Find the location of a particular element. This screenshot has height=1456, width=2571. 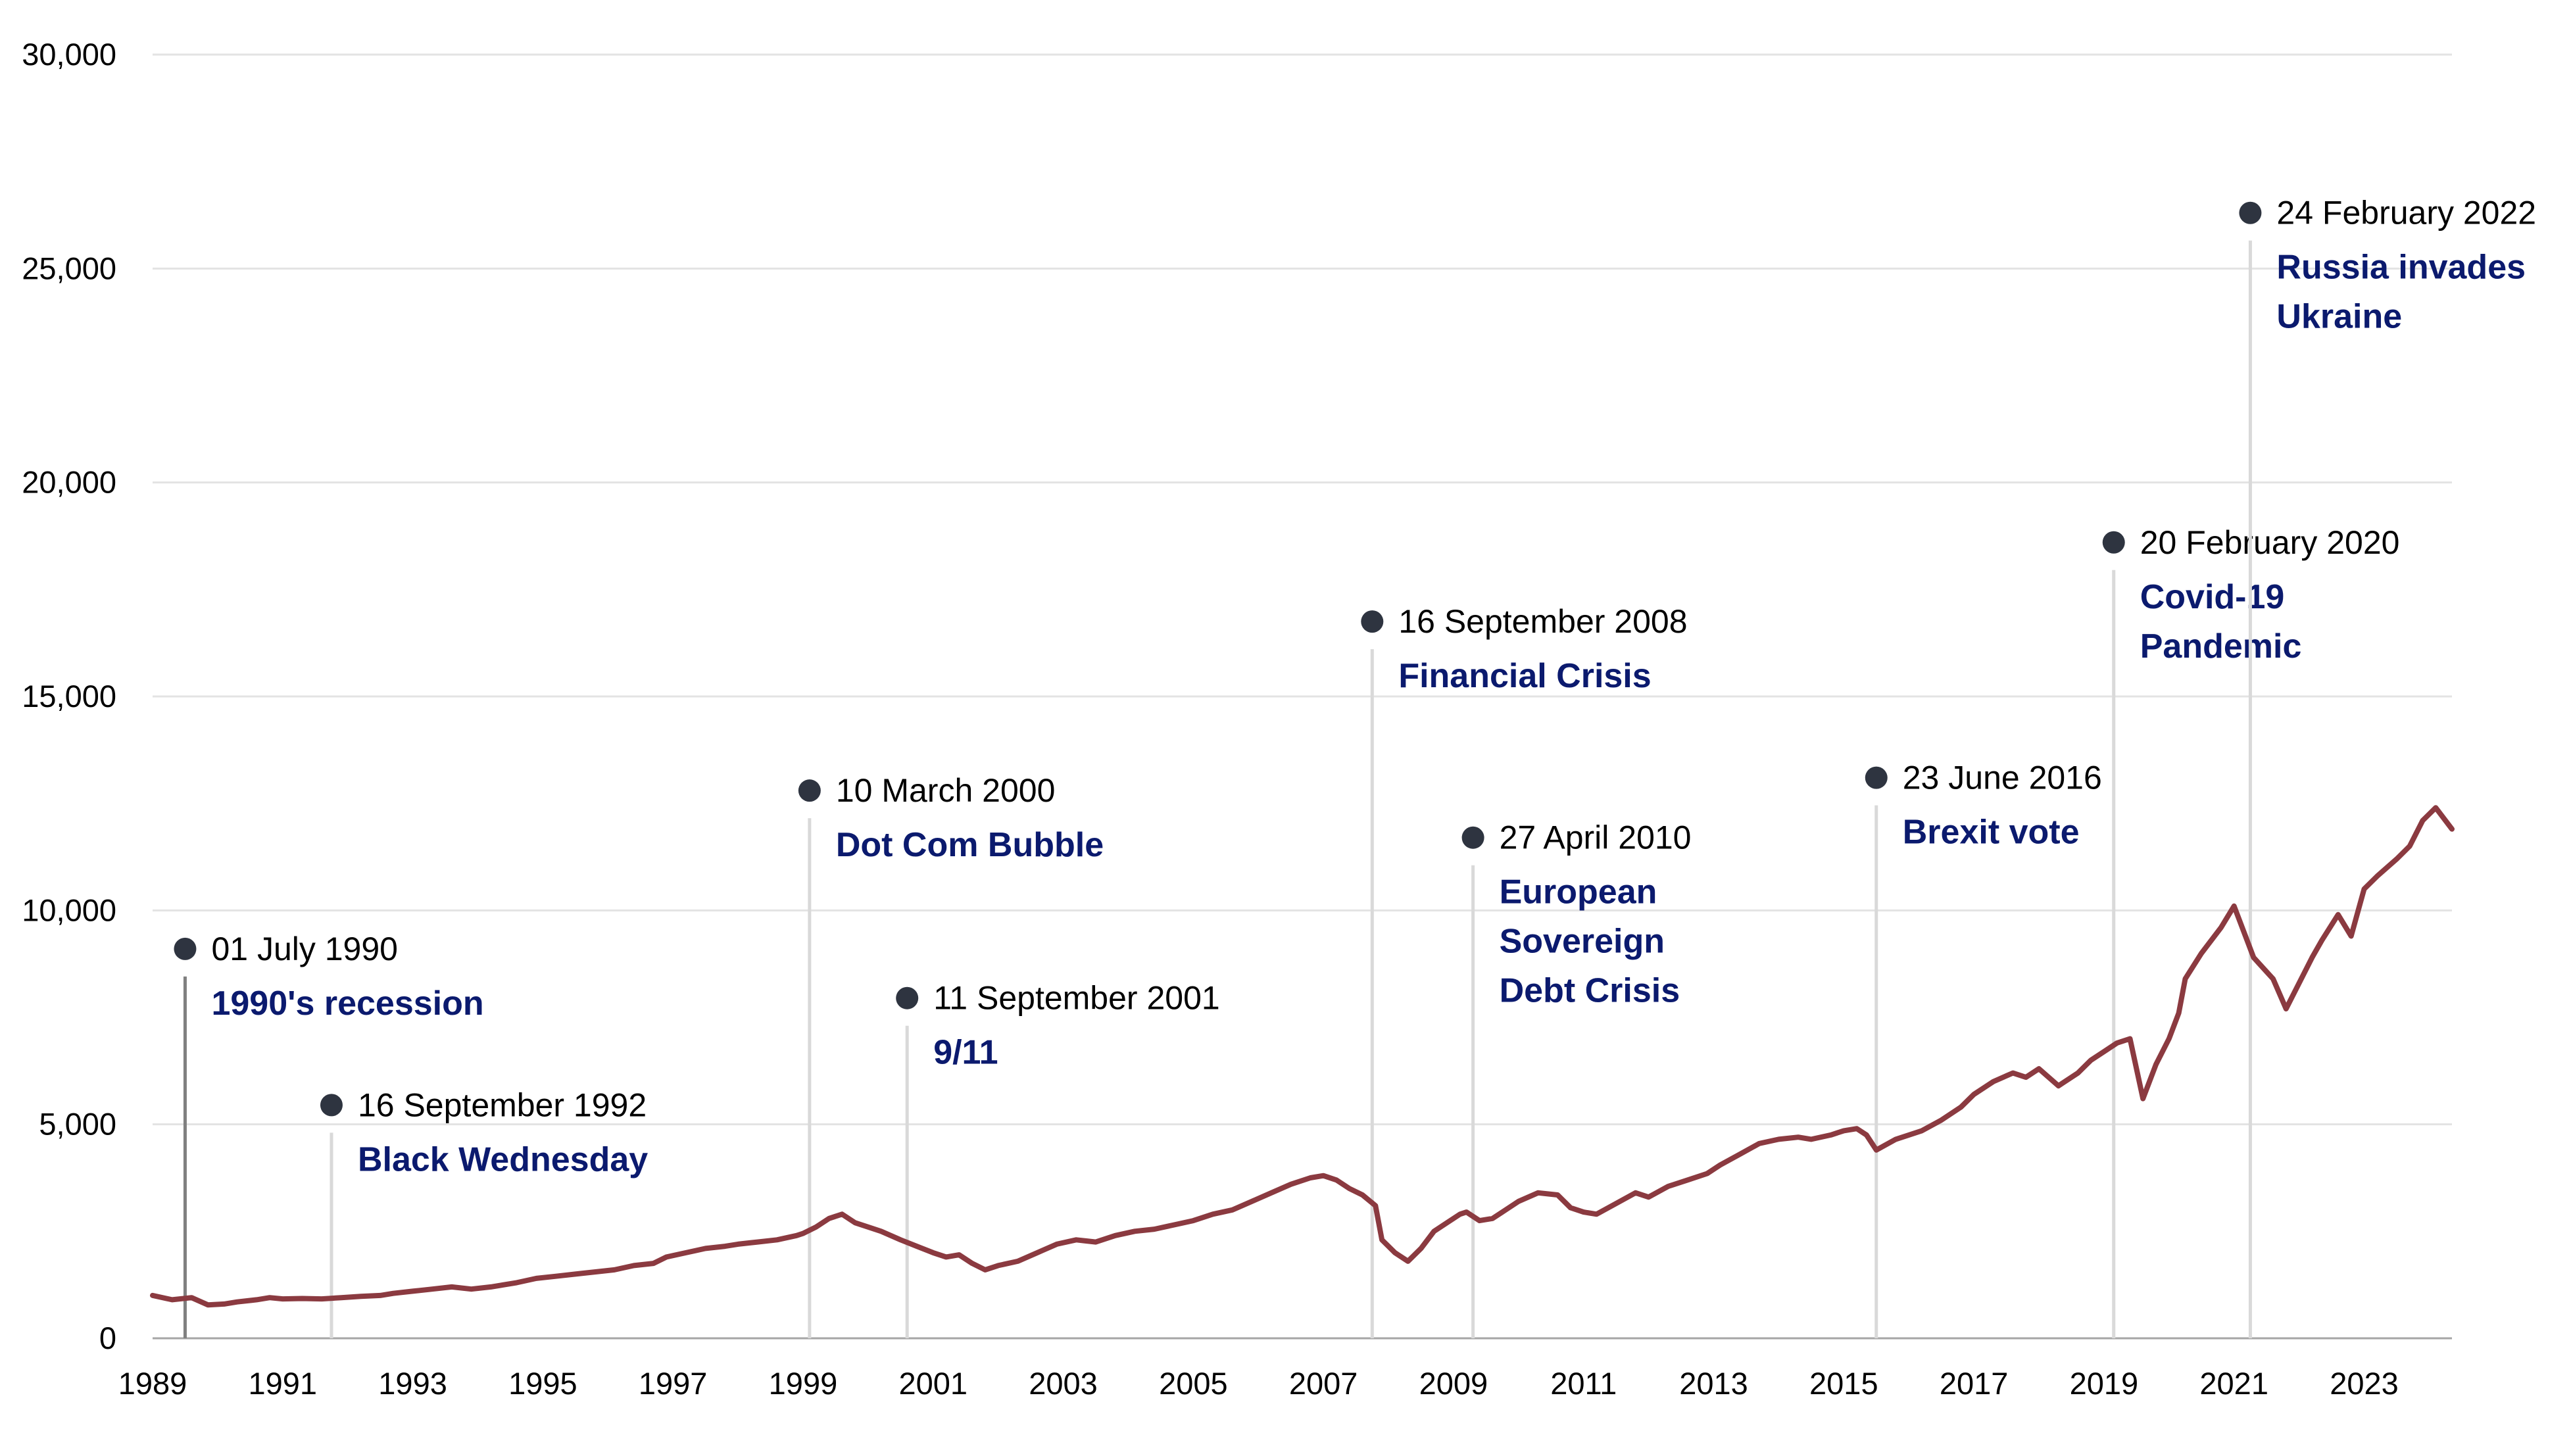

event-annotation: 16 September 1992 Black Wednesday is located at coordinates (484, 1212).